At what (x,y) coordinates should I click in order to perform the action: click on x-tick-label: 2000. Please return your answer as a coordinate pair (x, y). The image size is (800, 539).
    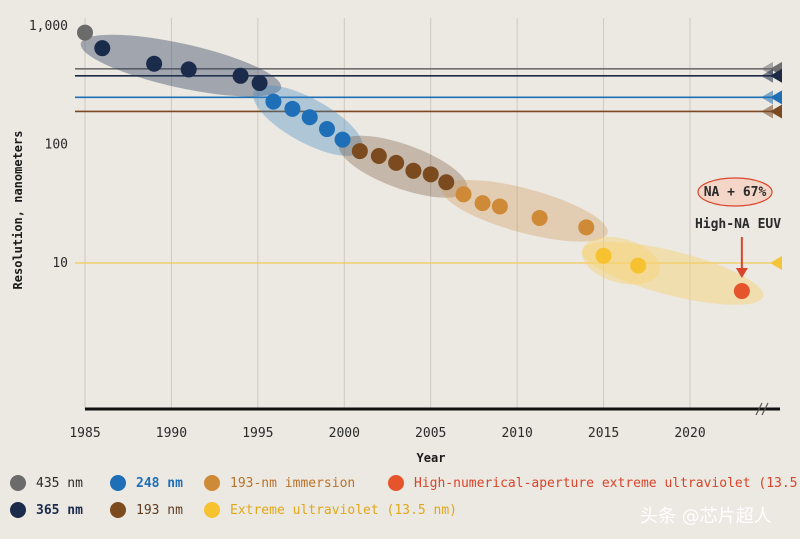
    Looking at the image, I should click on (344, 433).